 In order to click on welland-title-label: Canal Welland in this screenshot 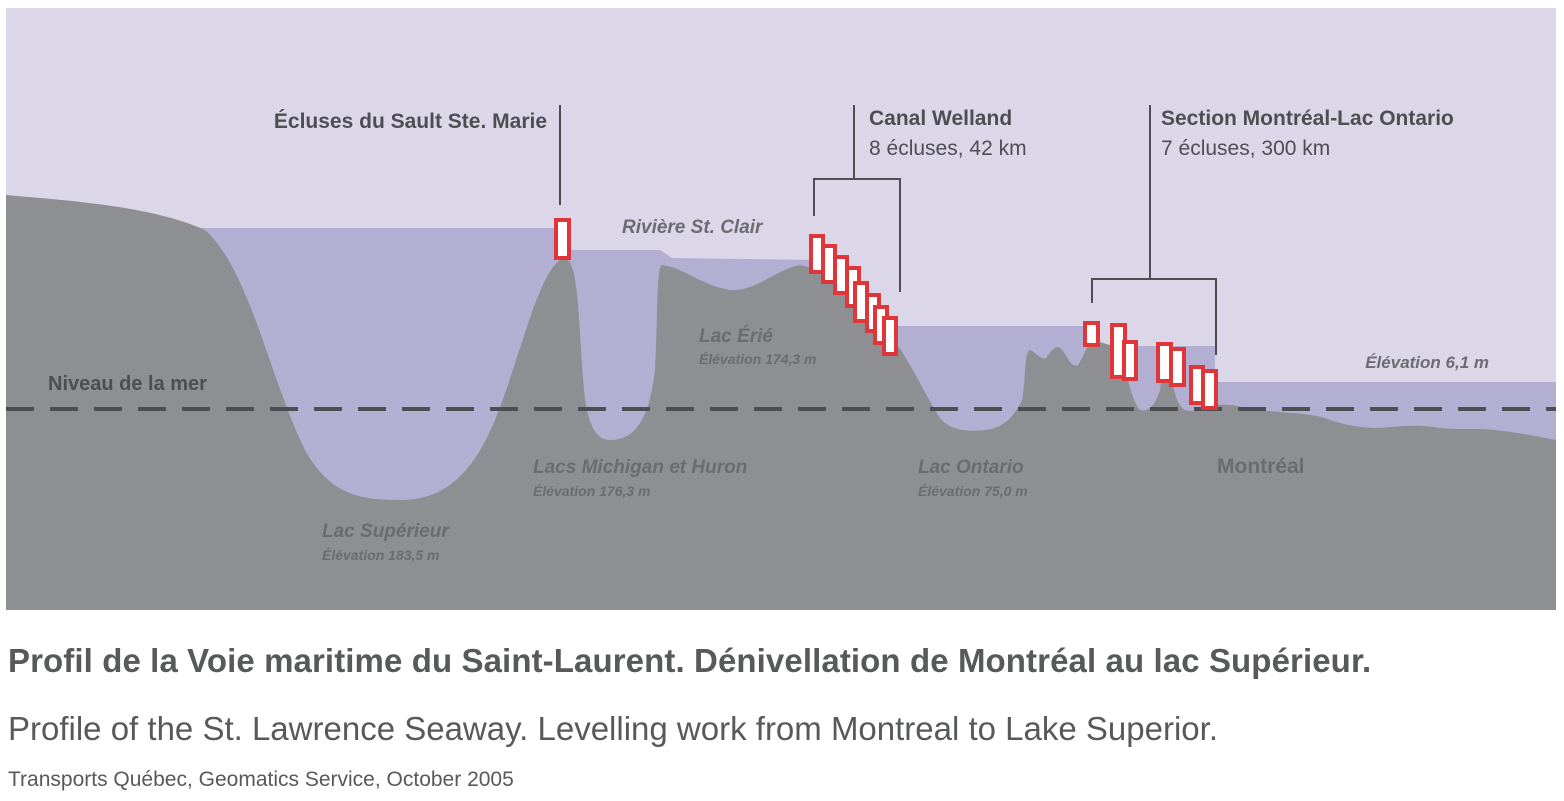, I will do `click(940, 118)`.